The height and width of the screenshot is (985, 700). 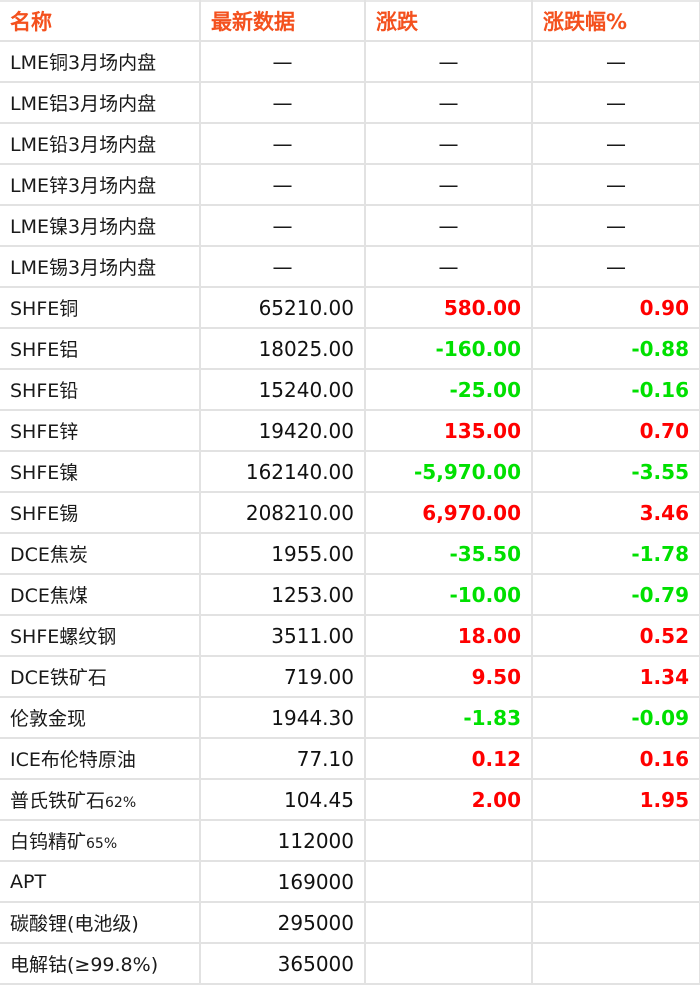 I want to click on cell-last-price: 112000, so click(x=283, y=841).